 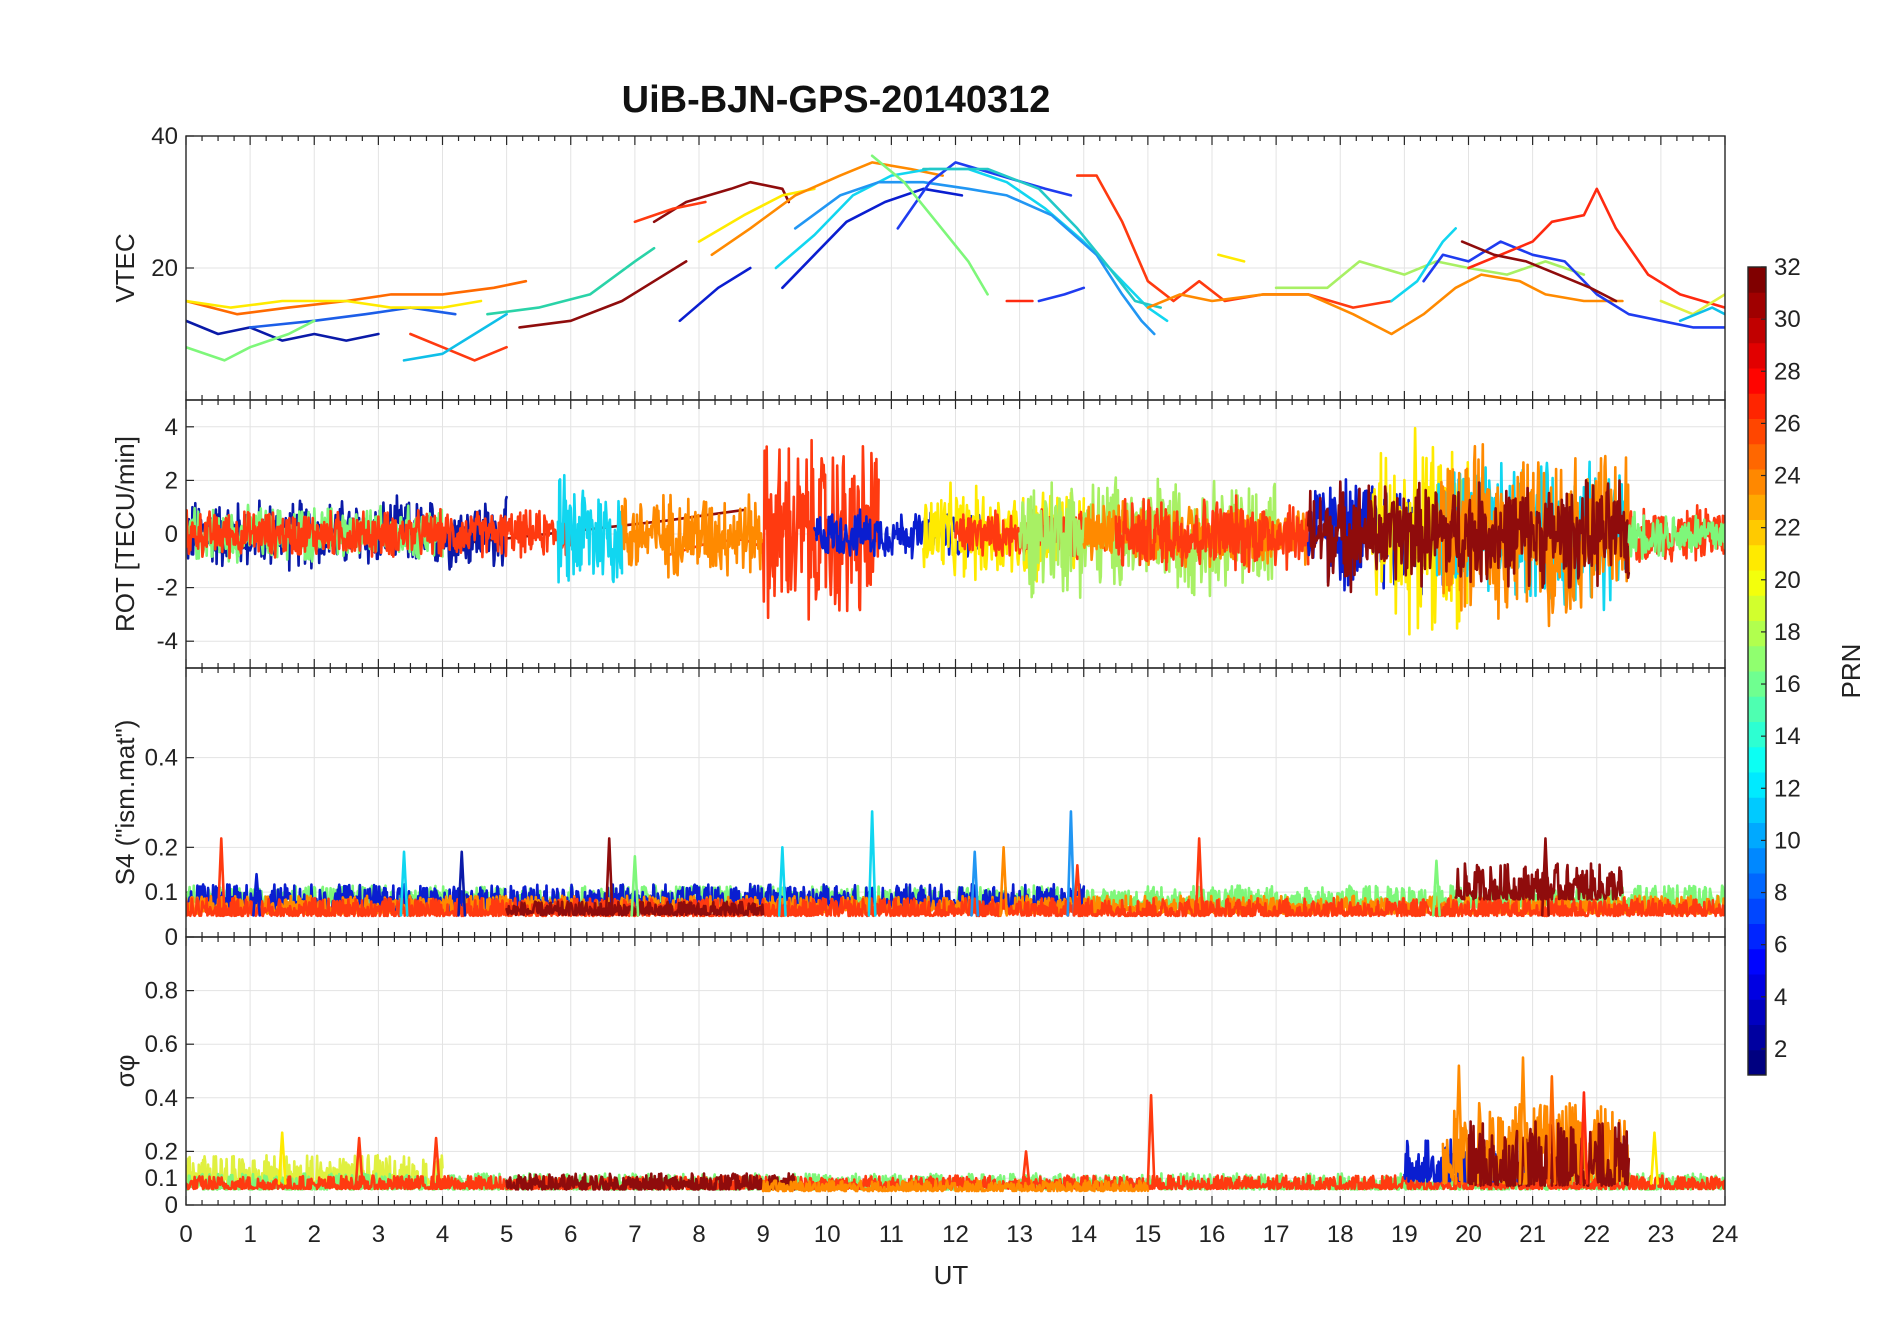 What do you see at coordinates (161, 892) in the screenshot?
I see `y-tick-label: 0.1` at bounding box center [161, 892].